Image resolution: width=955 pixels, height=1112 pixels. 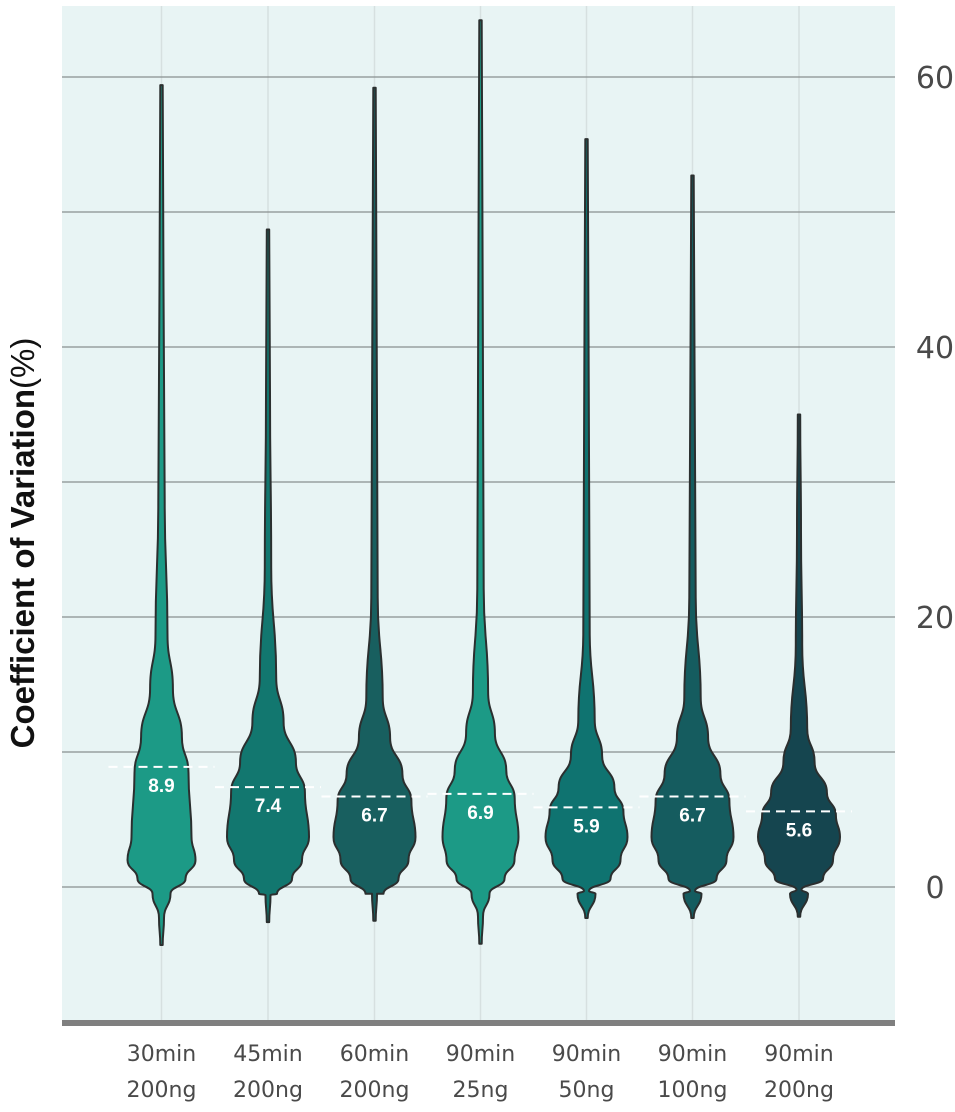 I want to click on median-label: 6.9, so click(x=480, y=813).